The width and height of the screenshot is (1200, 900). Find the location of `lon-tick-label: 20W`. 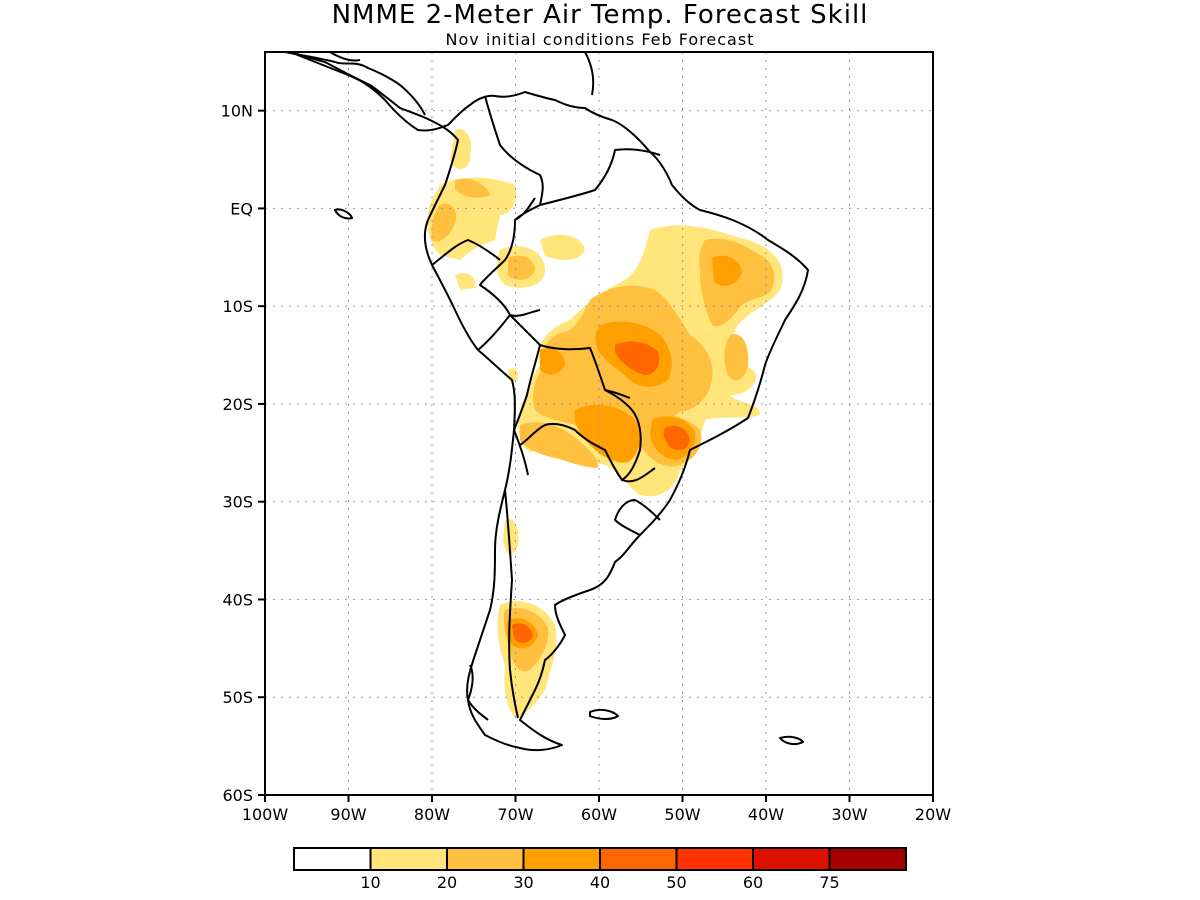

lon-tick-label: 20W is located at coordinates (933, 814).